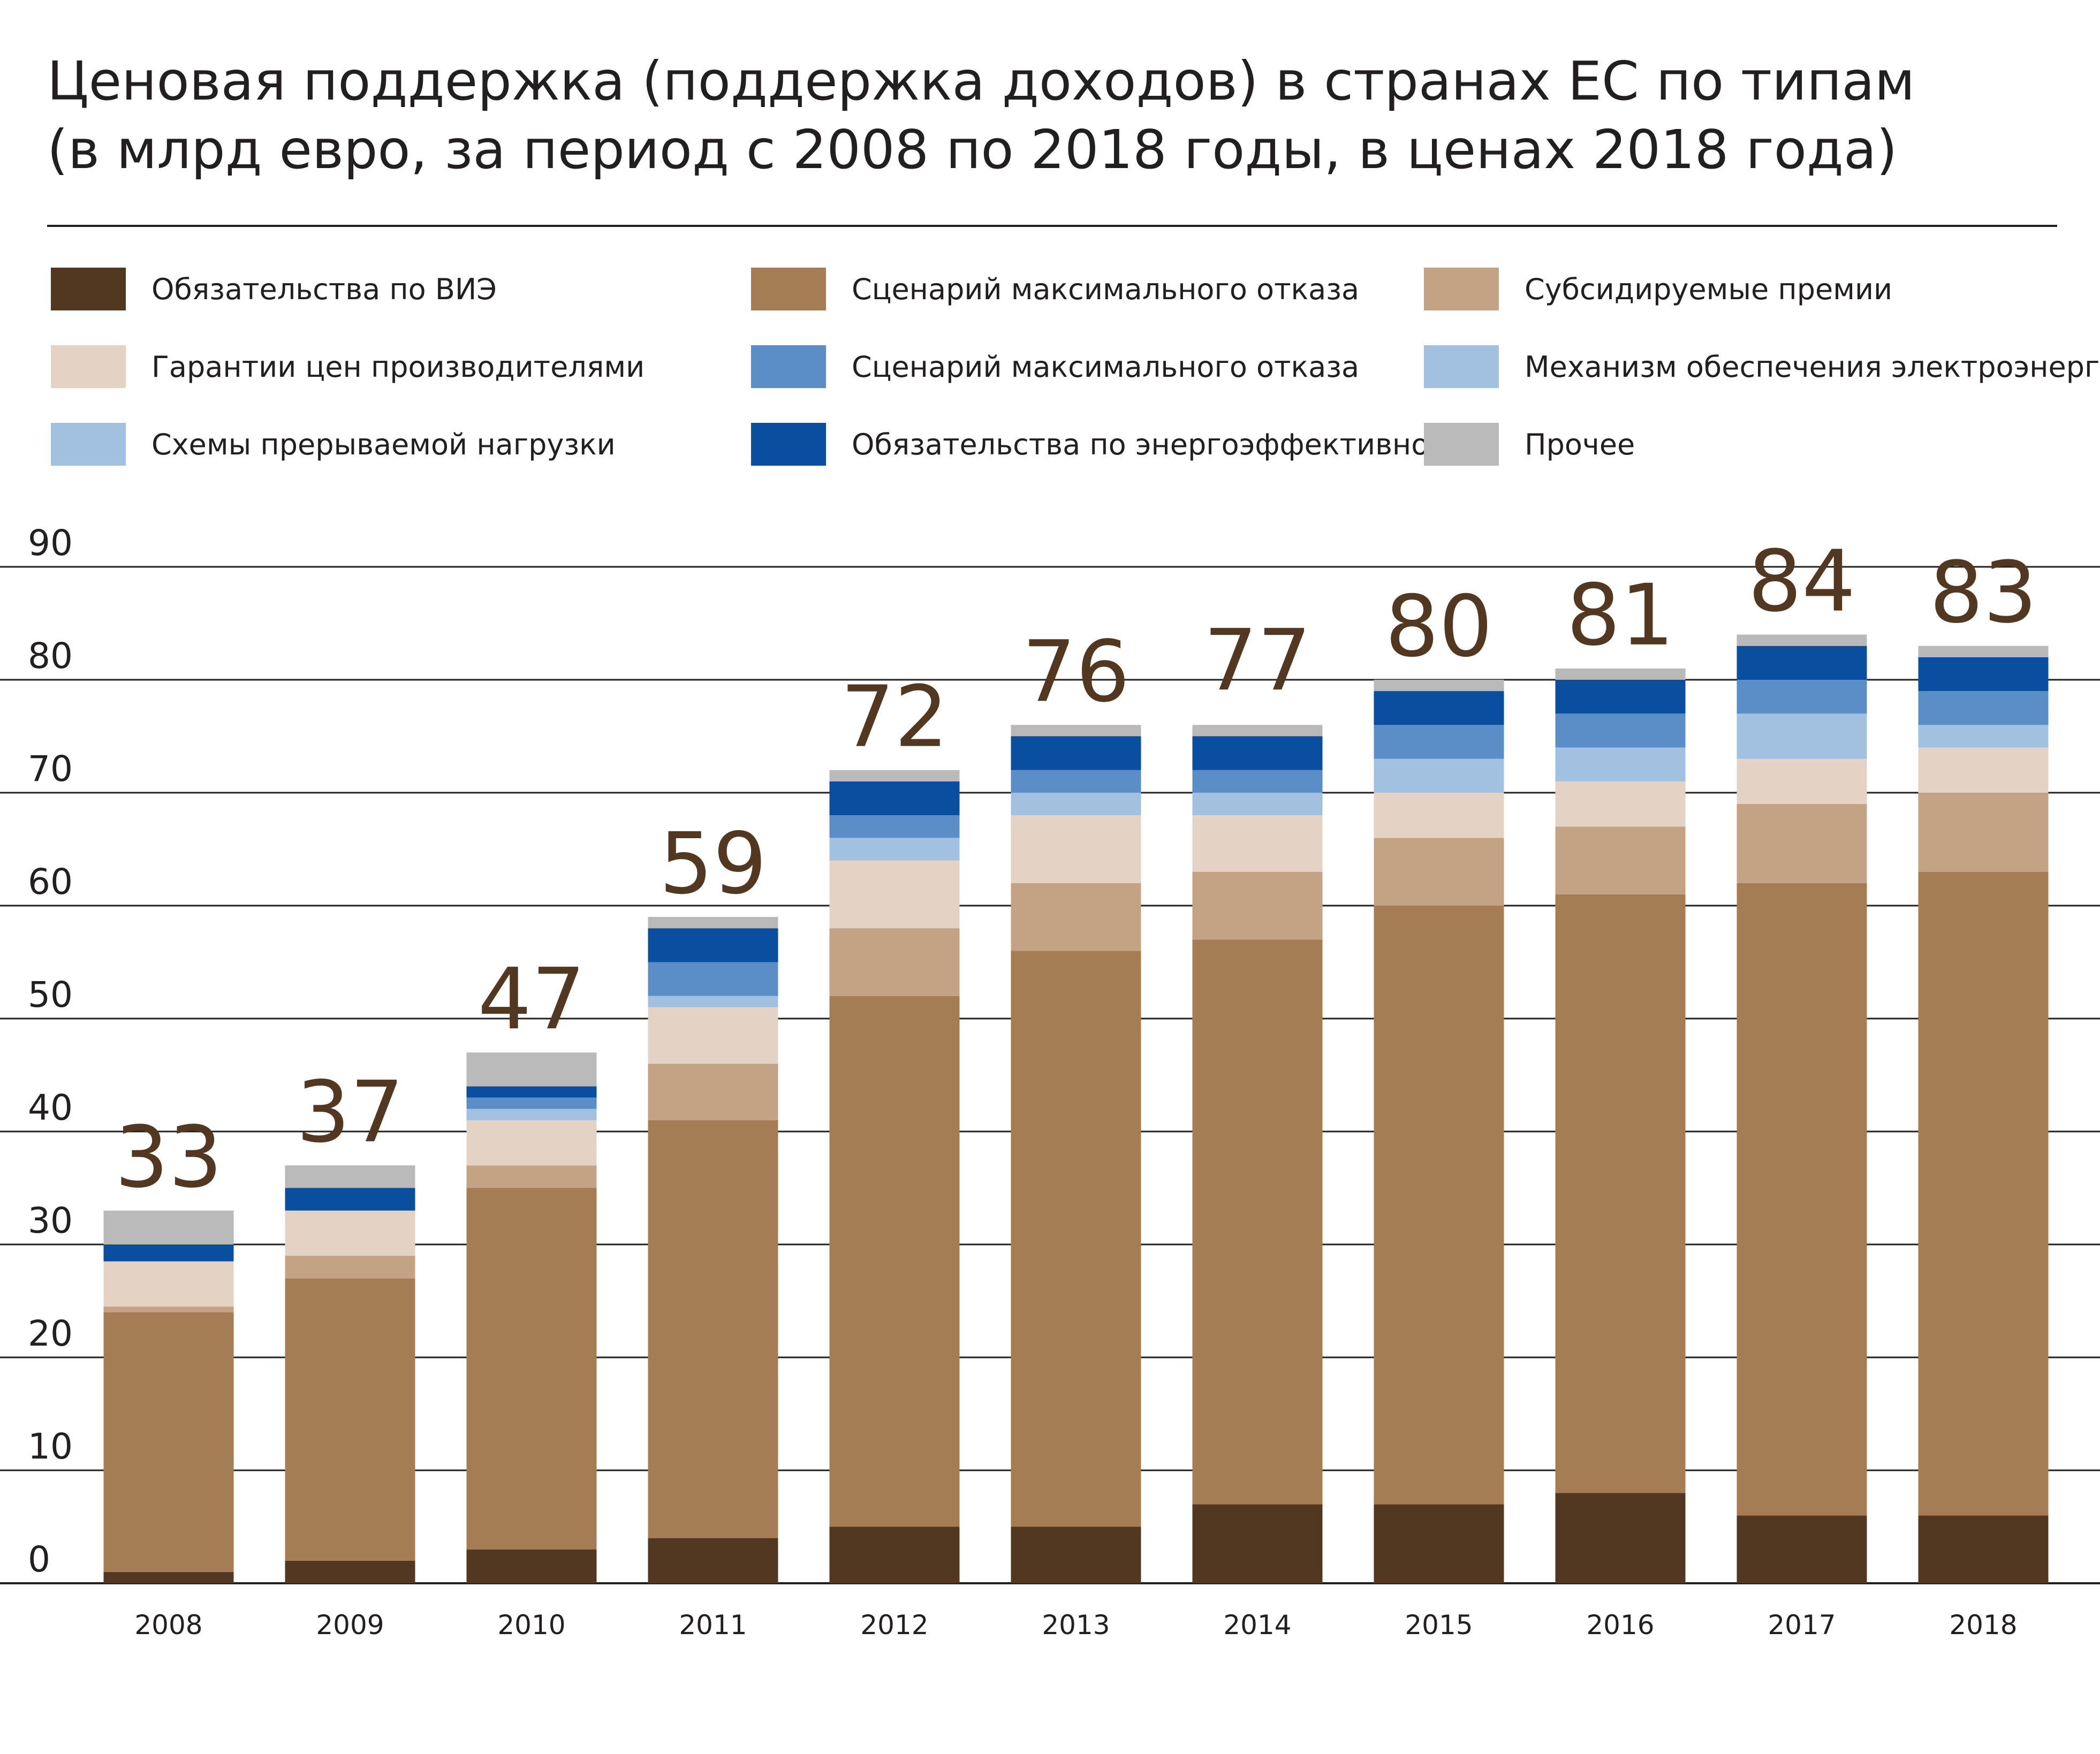 The height and width of the screenshot is (1754, 2100). I want to click on legend-item: Обязательства по ВИЭ, so click(274, 289).